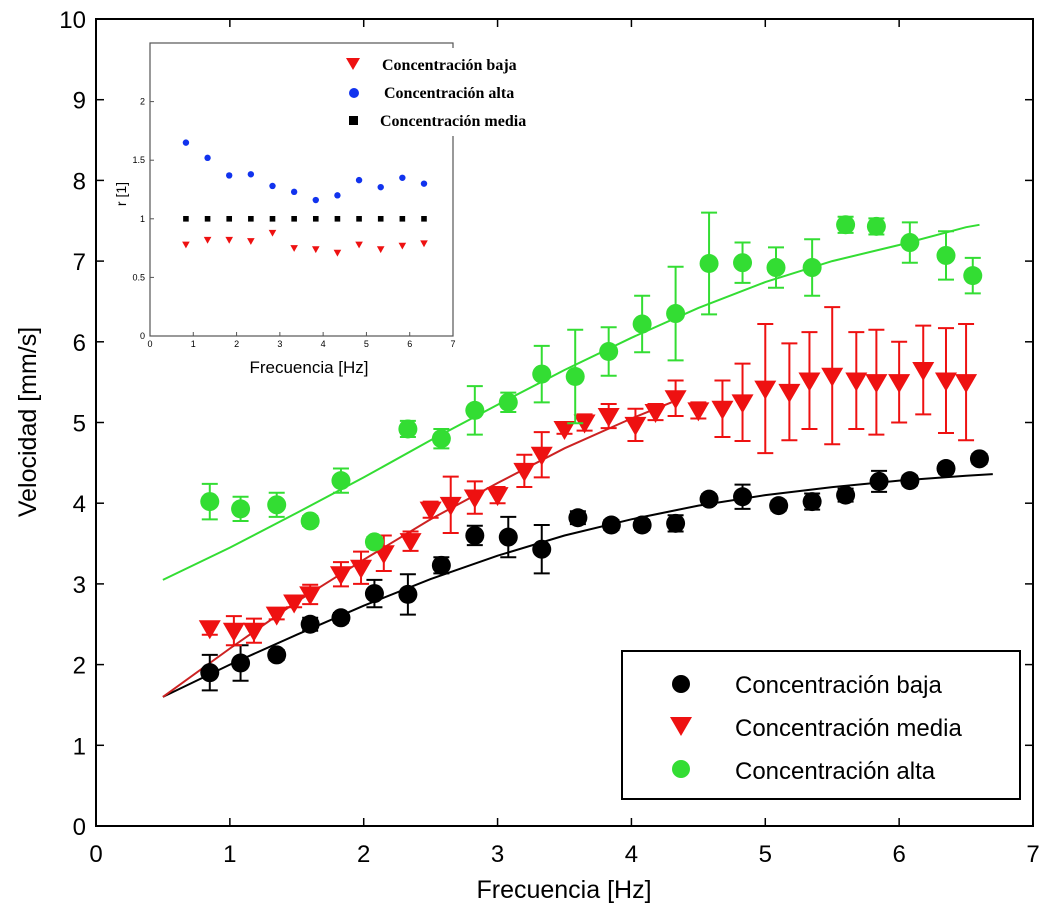 The height and width of the screenshot is (914, 1049). Describe the element at coordinates (121, 194) in the screenshot. I see `inset-y-axis-label: r [1]` at that location.